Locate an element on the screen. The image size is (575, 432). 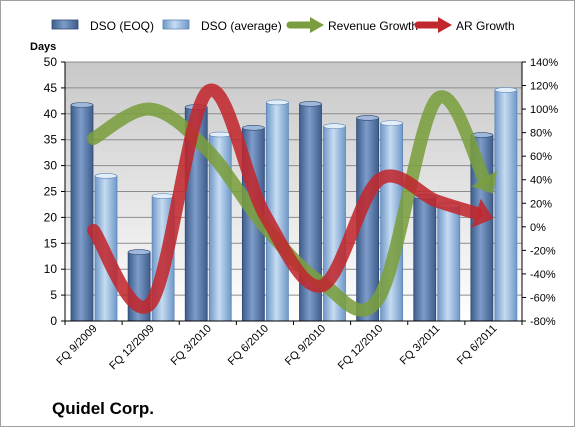
y-right-tick-label: -20% is located at coordinates (543, 251).